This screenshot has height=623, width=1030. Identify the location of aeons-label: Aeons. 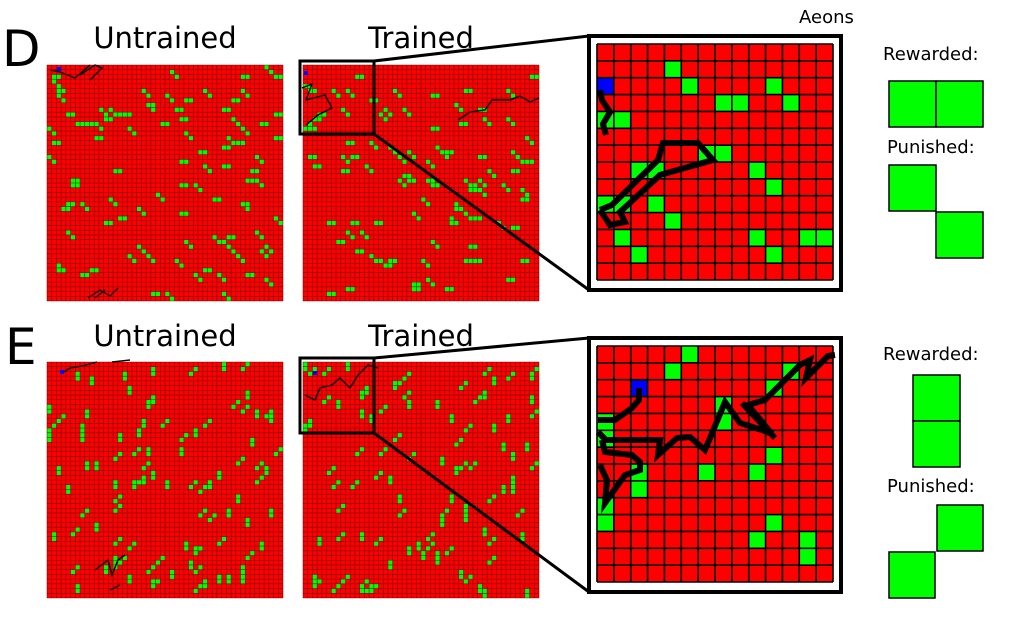
(826, 17).